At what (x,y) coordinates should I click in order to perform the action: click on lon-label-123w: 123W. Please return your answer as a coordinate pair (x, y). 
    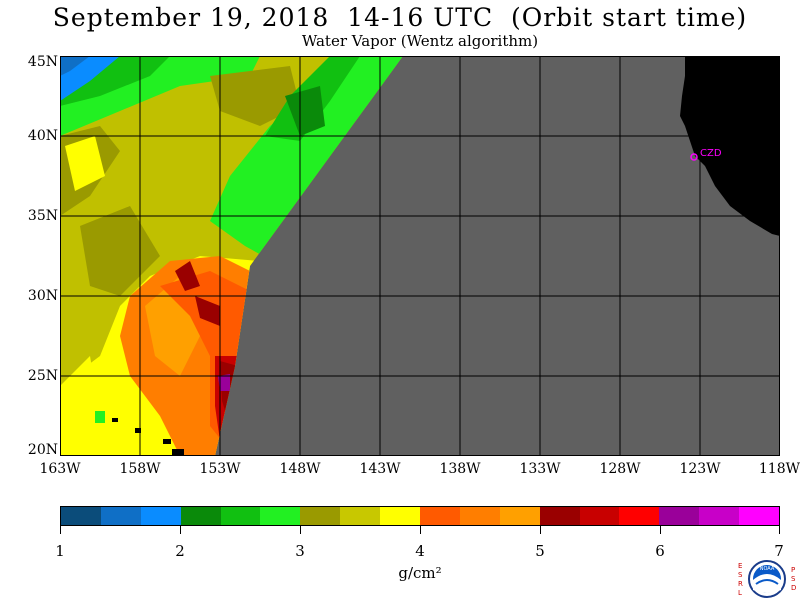
    Looking at the image, I should click on (700, 469).